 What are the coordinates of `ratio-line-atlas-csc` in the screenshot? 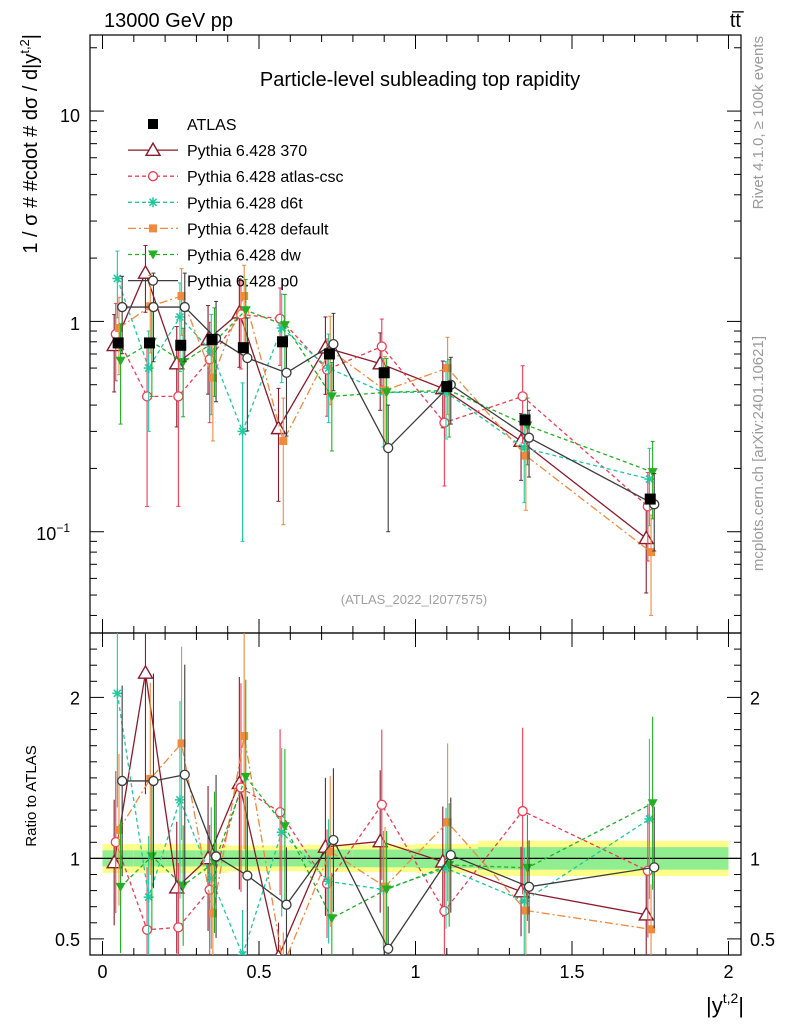 It's located at (382, 858).